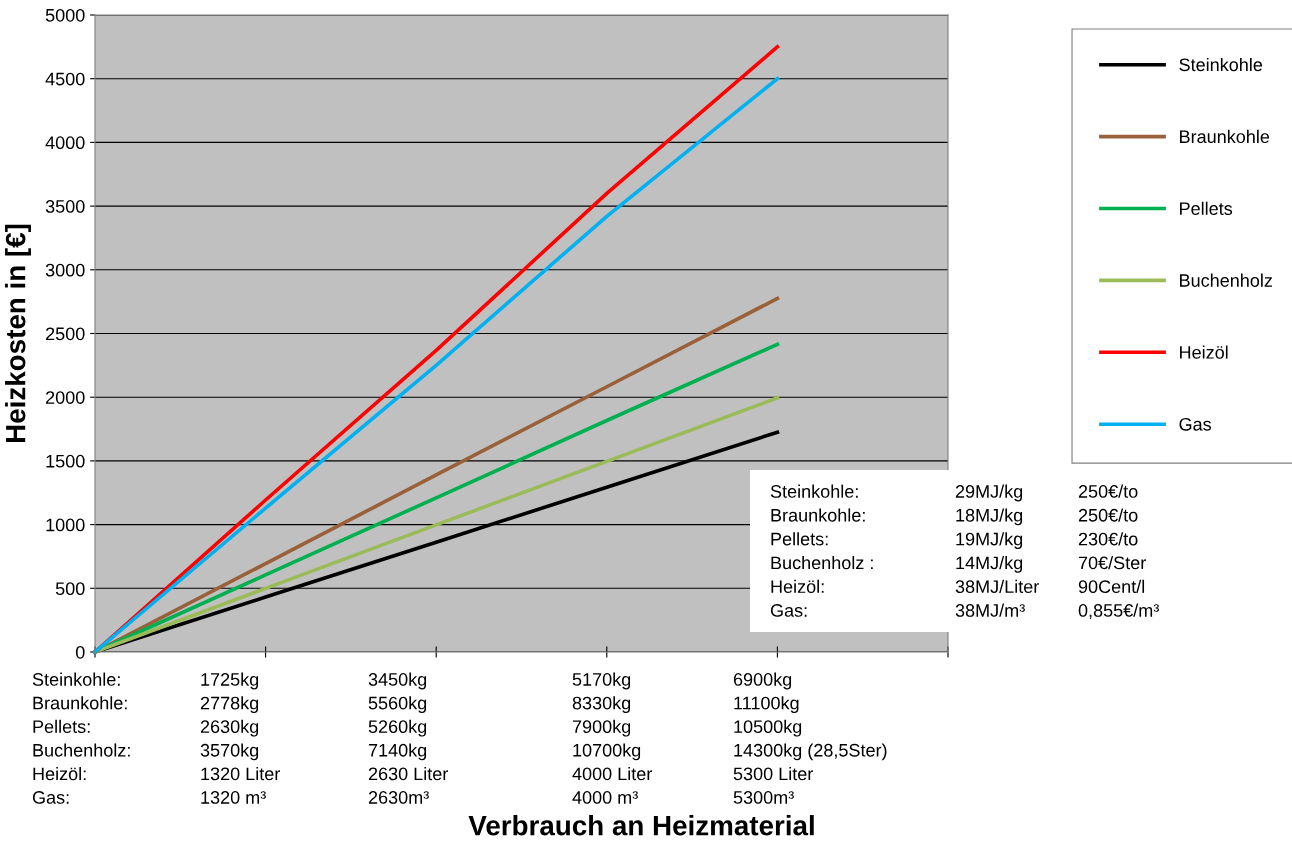 The image size is (1292, 845). I want to click on annotation: Pellets:, so click(799, 539).